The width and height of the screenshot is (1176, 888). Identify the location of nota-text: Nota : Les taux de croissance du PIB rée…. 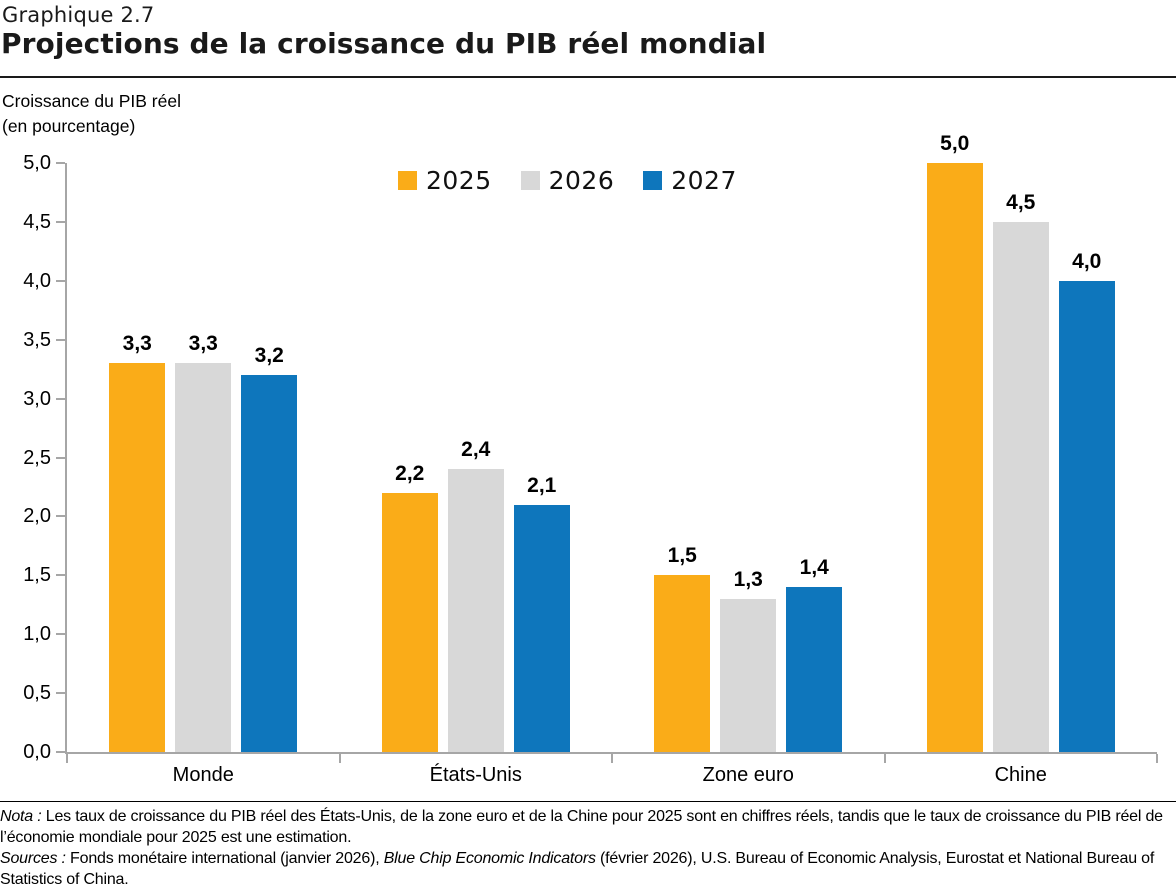
(588, 827).